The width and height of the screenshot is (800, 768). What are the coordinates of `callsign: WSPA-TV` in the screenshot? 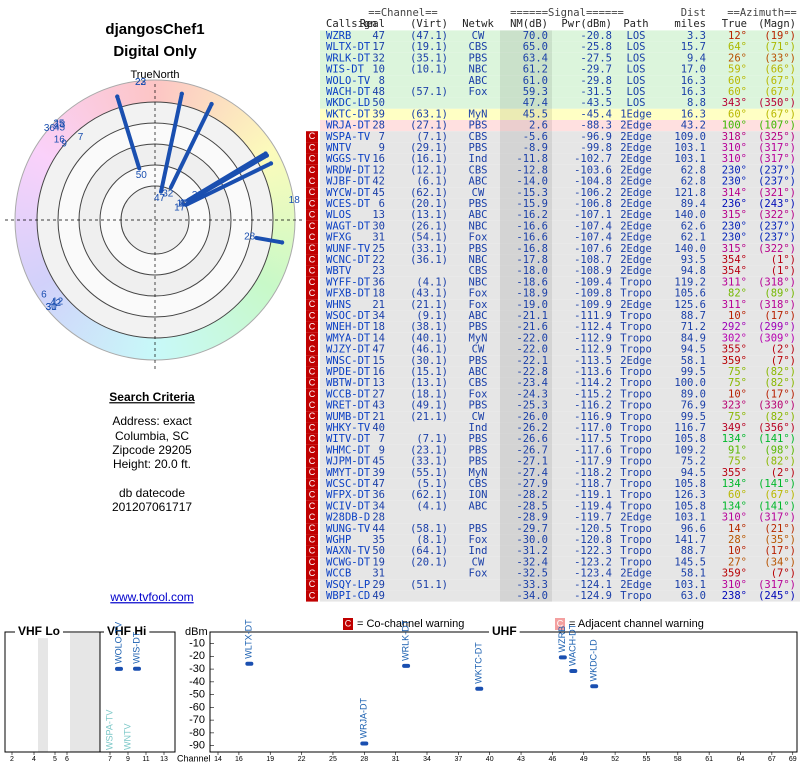 It's located at (348, 137).